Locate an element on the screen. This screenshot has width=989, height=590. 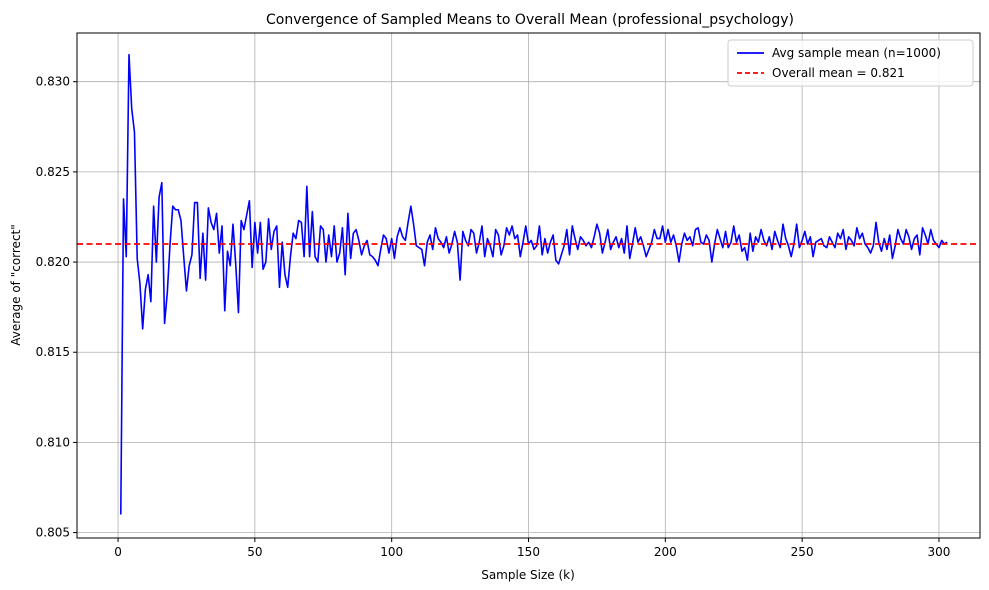
y-tick-label: 0.815 is located at coordinates (53, 352).